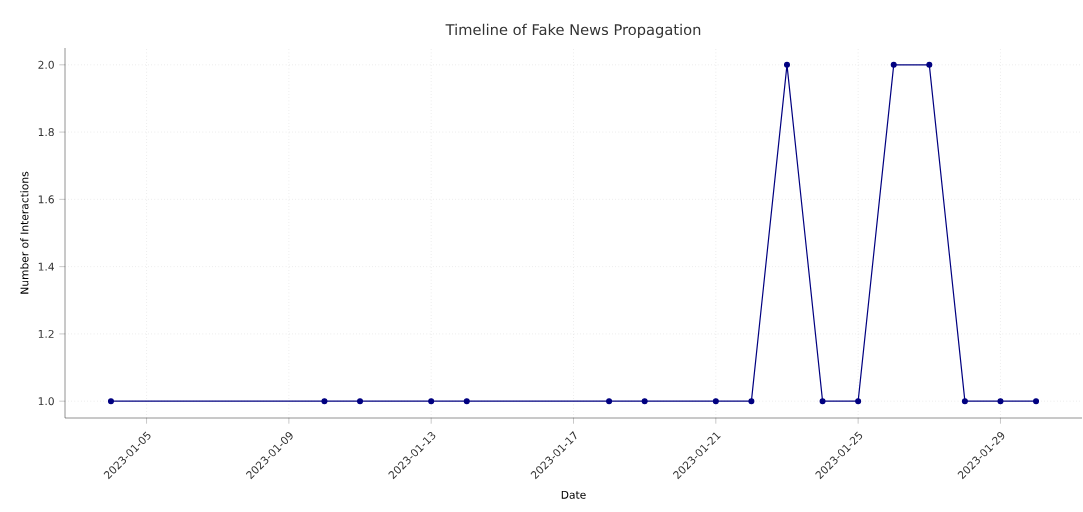 The height and width of the screenshot is (512, 1083). I want to click on y-tick-label: 2.0, so click(46, 64).